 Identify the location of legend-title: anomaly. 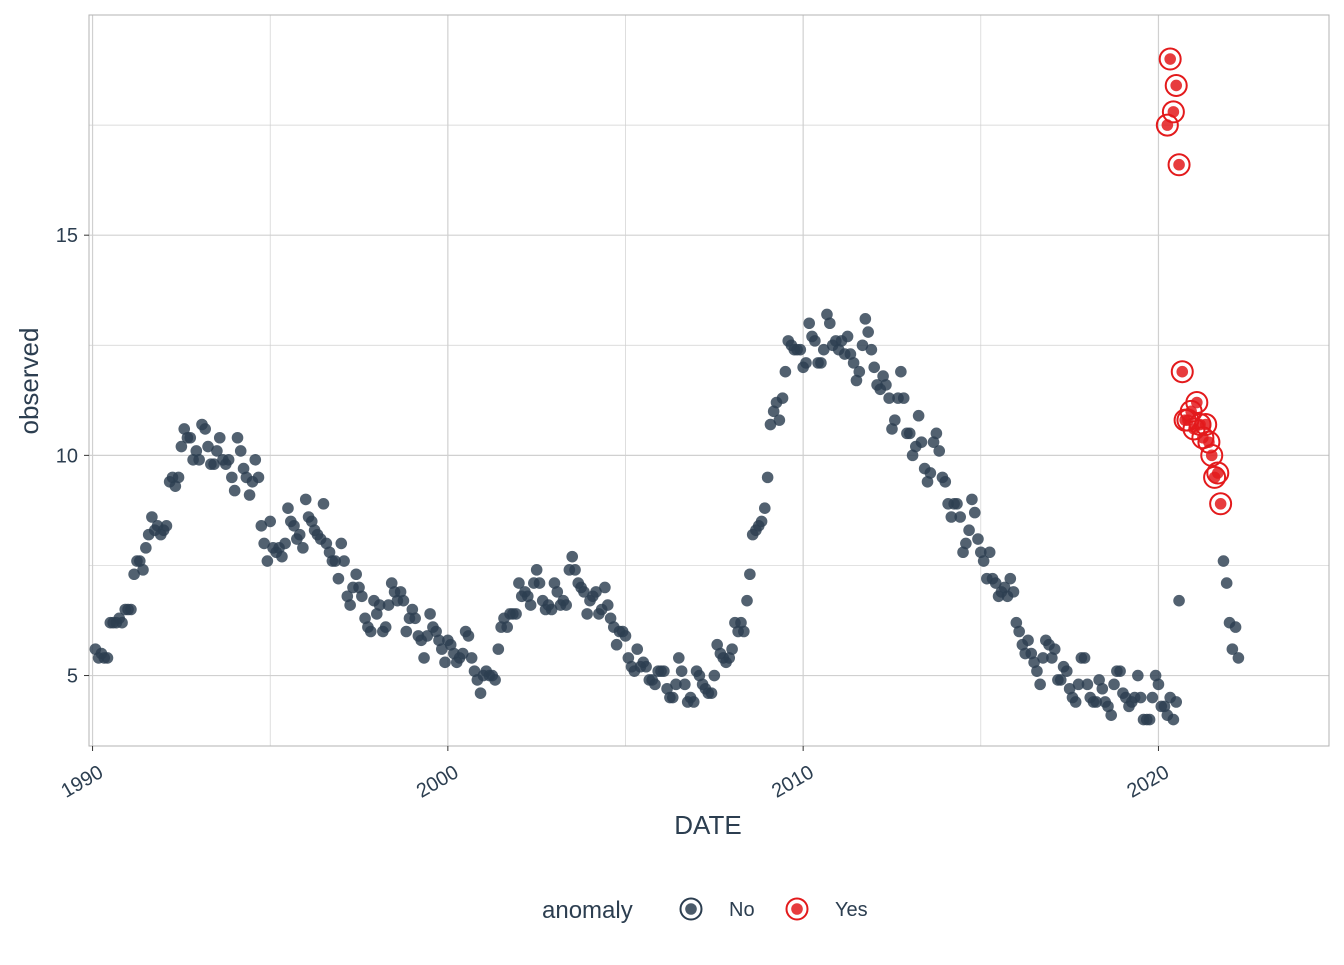
(587, 910).